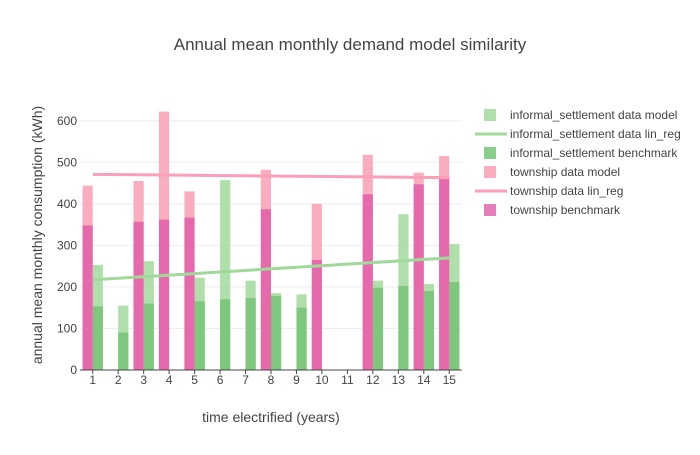 The height and width of the screenshot is (455, 700). What do you see at coordinates (67, 328) in the screenshot?
I see `y-tick-label: 100` at bounding box center [67, 328].